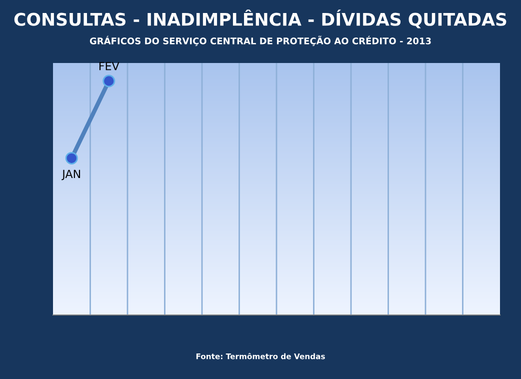 This screenshot has height=379, width=521. I want to click on chart-subtitle: GRÁFICOS DO SERVIÇO CENTRAL DE PROTEÇÃO AO CRÉDITO - 2013, so click(260, 41).